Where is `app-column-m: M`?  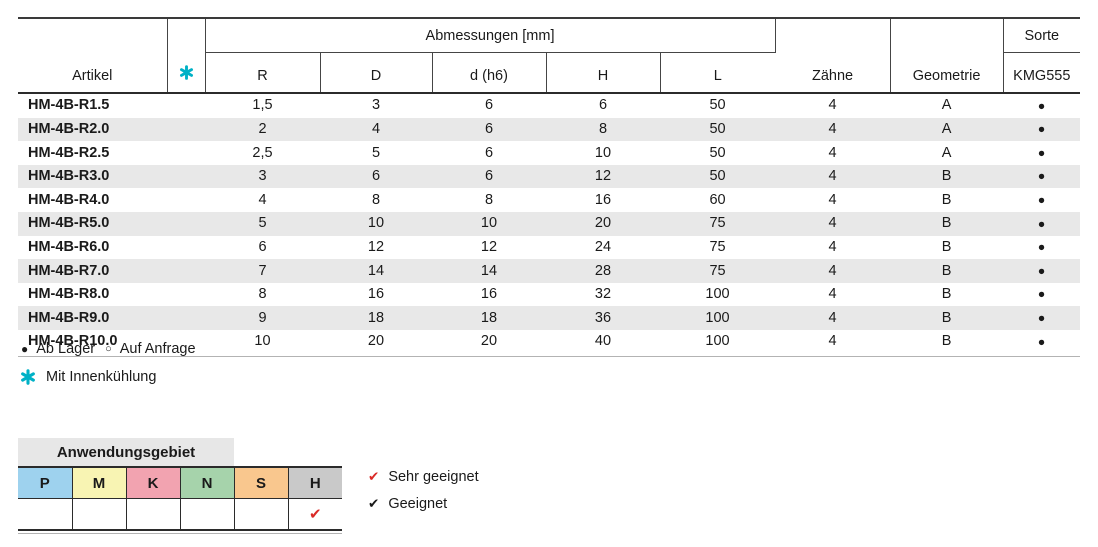
app-column-m: M is located at coordinates (98, 483).